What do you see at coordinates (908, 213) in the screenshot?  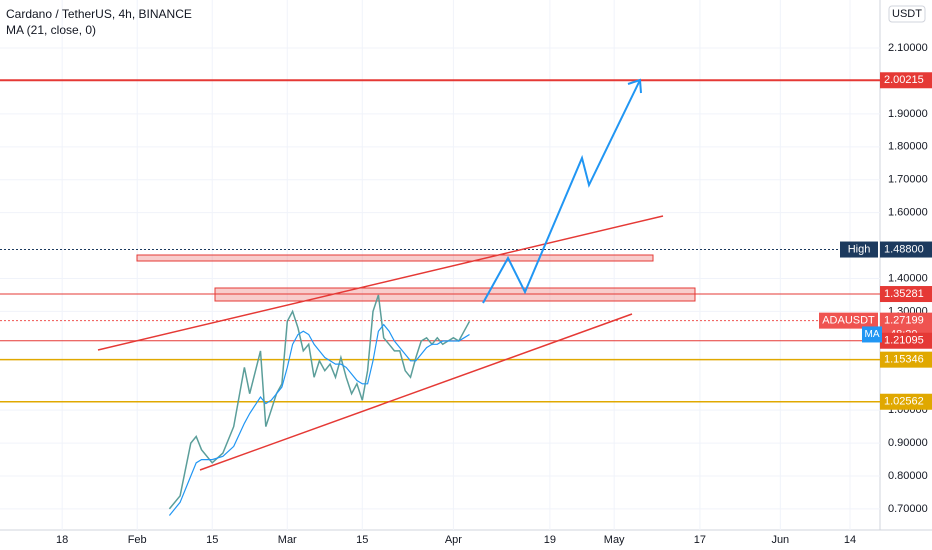 I see `y-tick-label: 1.60000` at bounding box center [908, 213].